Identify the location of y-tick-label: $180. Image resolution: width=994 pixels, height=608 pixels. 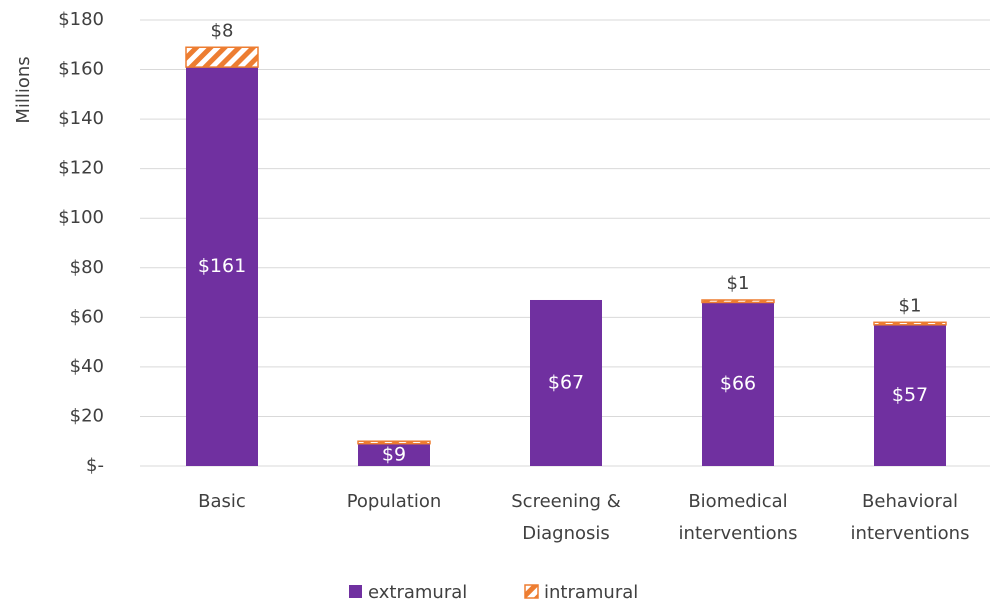
(81, 19).